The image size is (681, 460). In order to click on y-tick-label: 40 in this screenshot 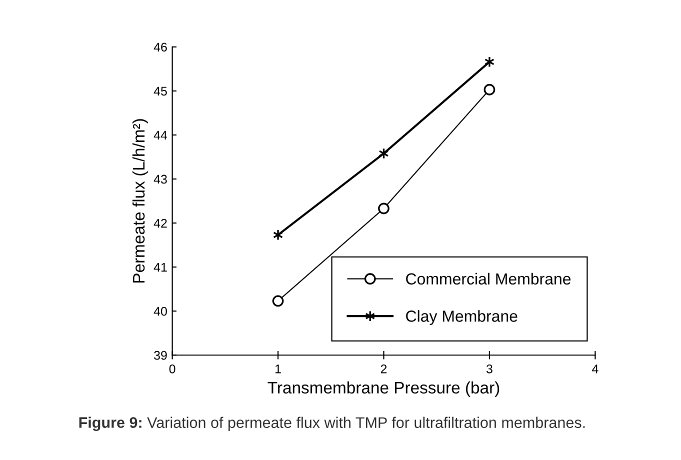, I will do `click(160, 311)`.